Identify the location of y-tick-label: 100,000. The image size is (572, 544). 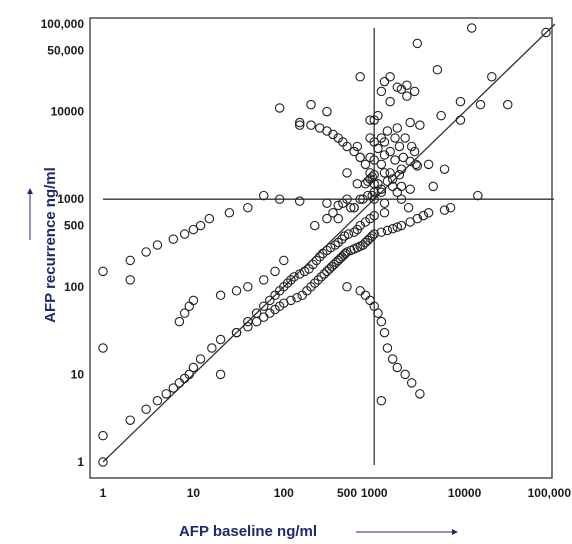
(63, 24).